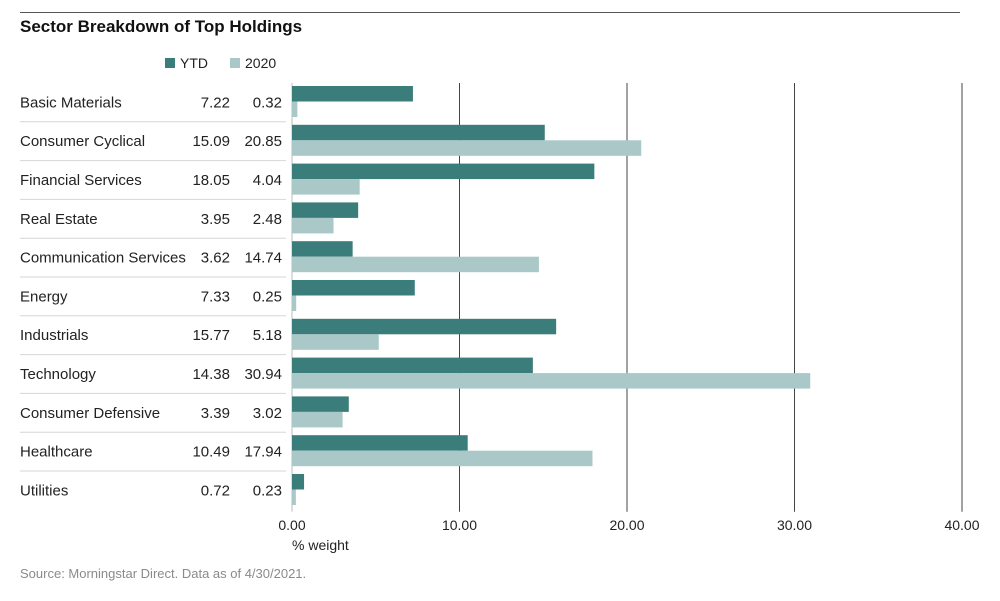 The image size is (1000, 601). I want to click on ytd-value-label: 3.39, so click(215, 413).